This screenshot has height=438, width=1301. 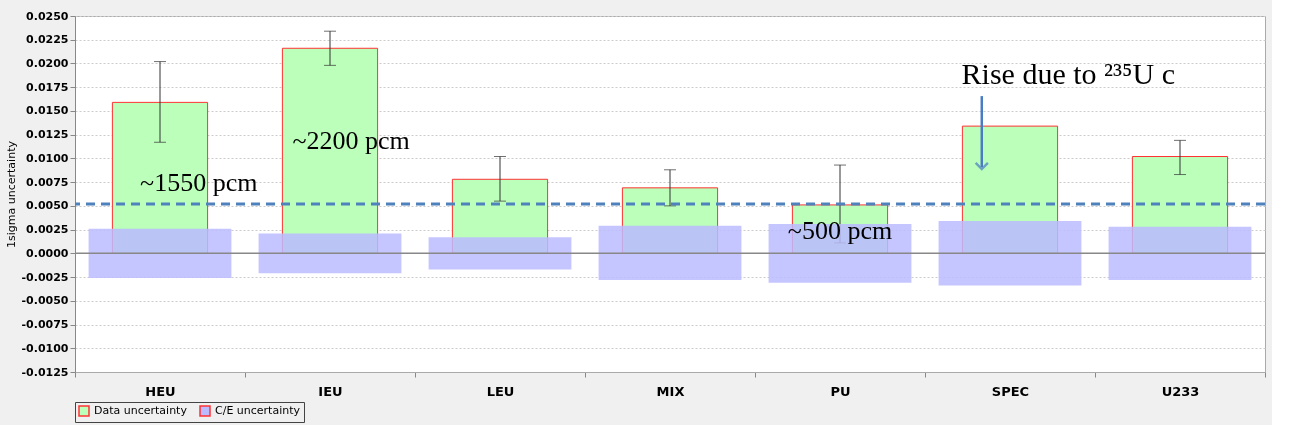 What do you see at coordinates (258, 410) in the screenshot?
I see `legend-label: C/E uncertainty` at bounding box center [258, 410].